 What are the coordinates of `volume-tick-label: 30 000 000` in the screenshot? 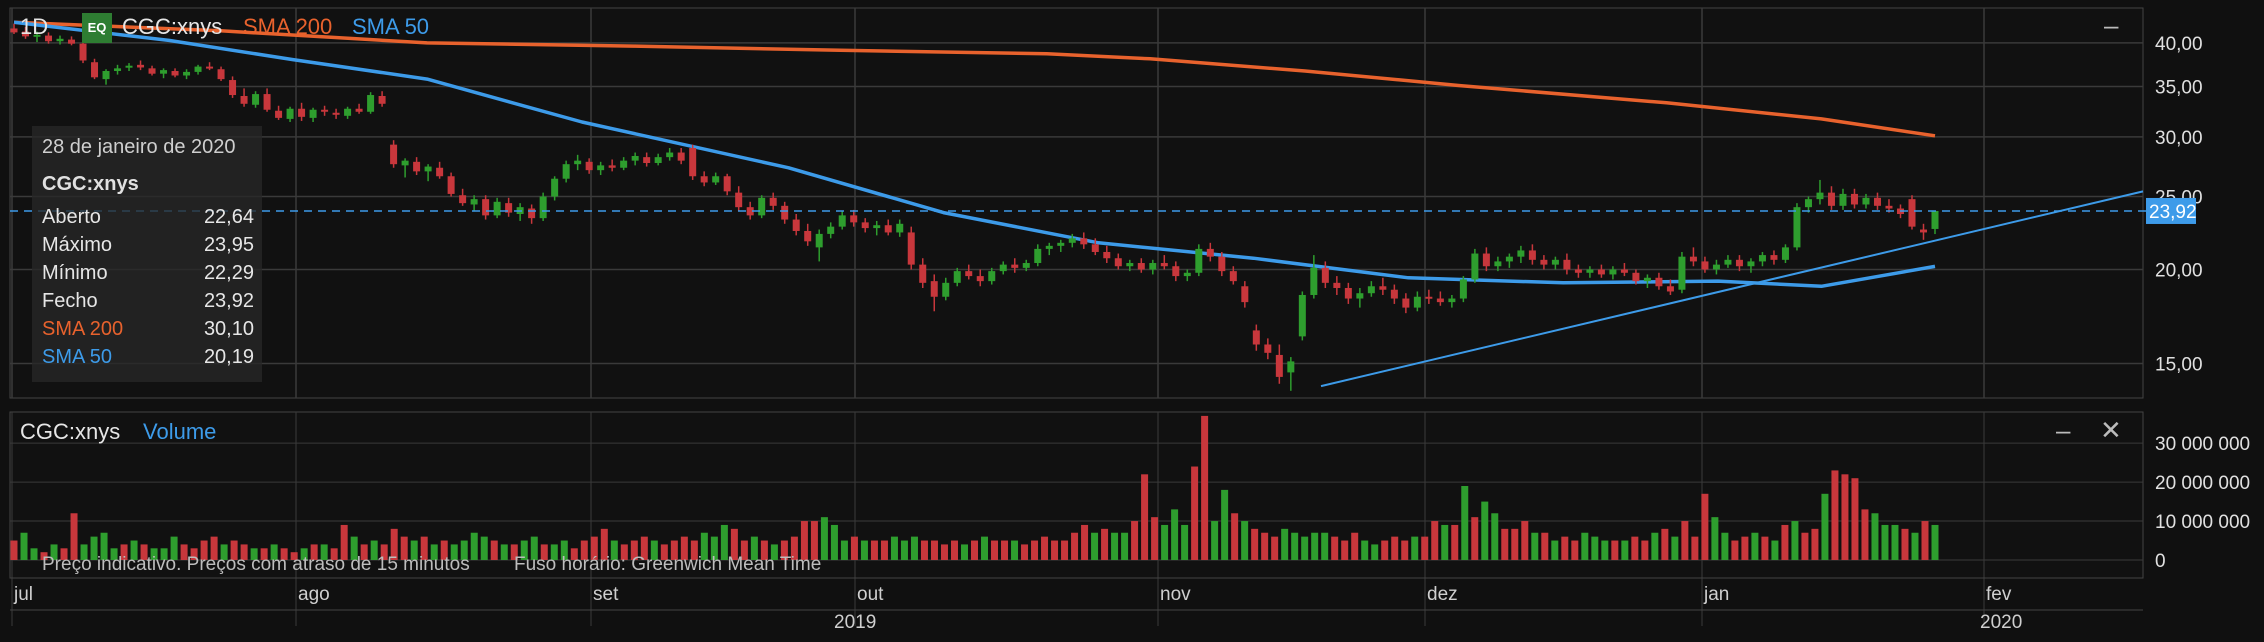 It's located at (2202, 444).